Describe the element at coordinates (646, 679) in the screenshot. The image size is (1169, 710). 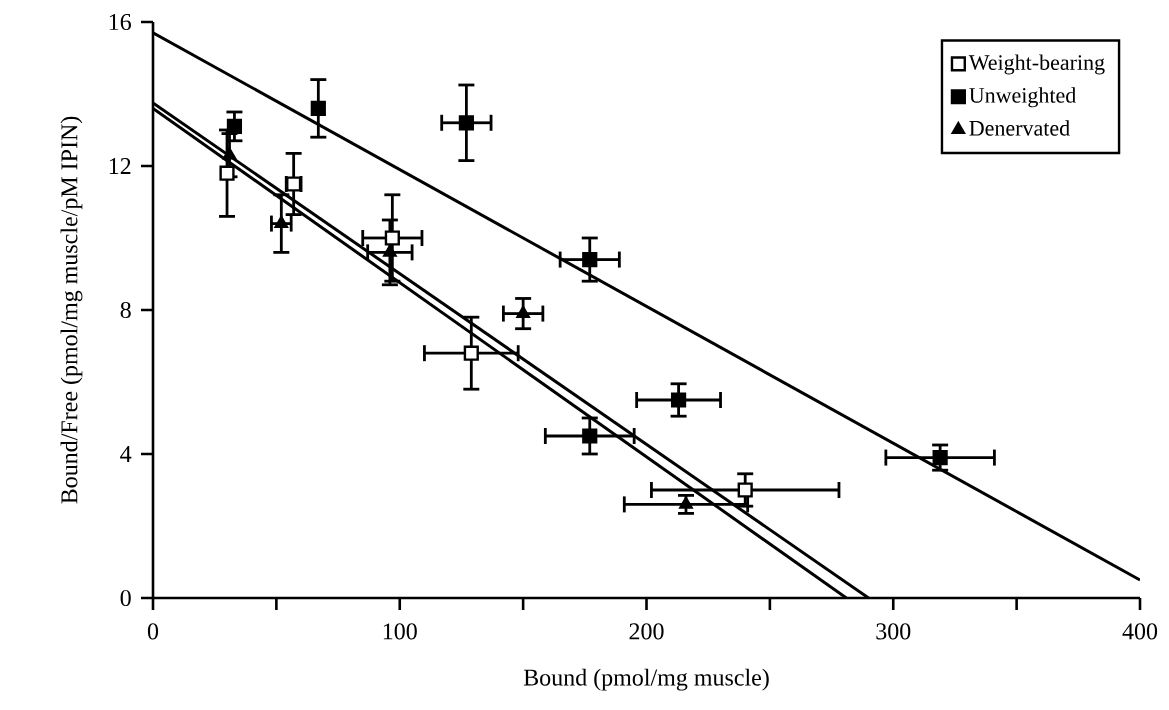
I see `x-axis-title: Bound (pmol/mg muscle)` at that location.